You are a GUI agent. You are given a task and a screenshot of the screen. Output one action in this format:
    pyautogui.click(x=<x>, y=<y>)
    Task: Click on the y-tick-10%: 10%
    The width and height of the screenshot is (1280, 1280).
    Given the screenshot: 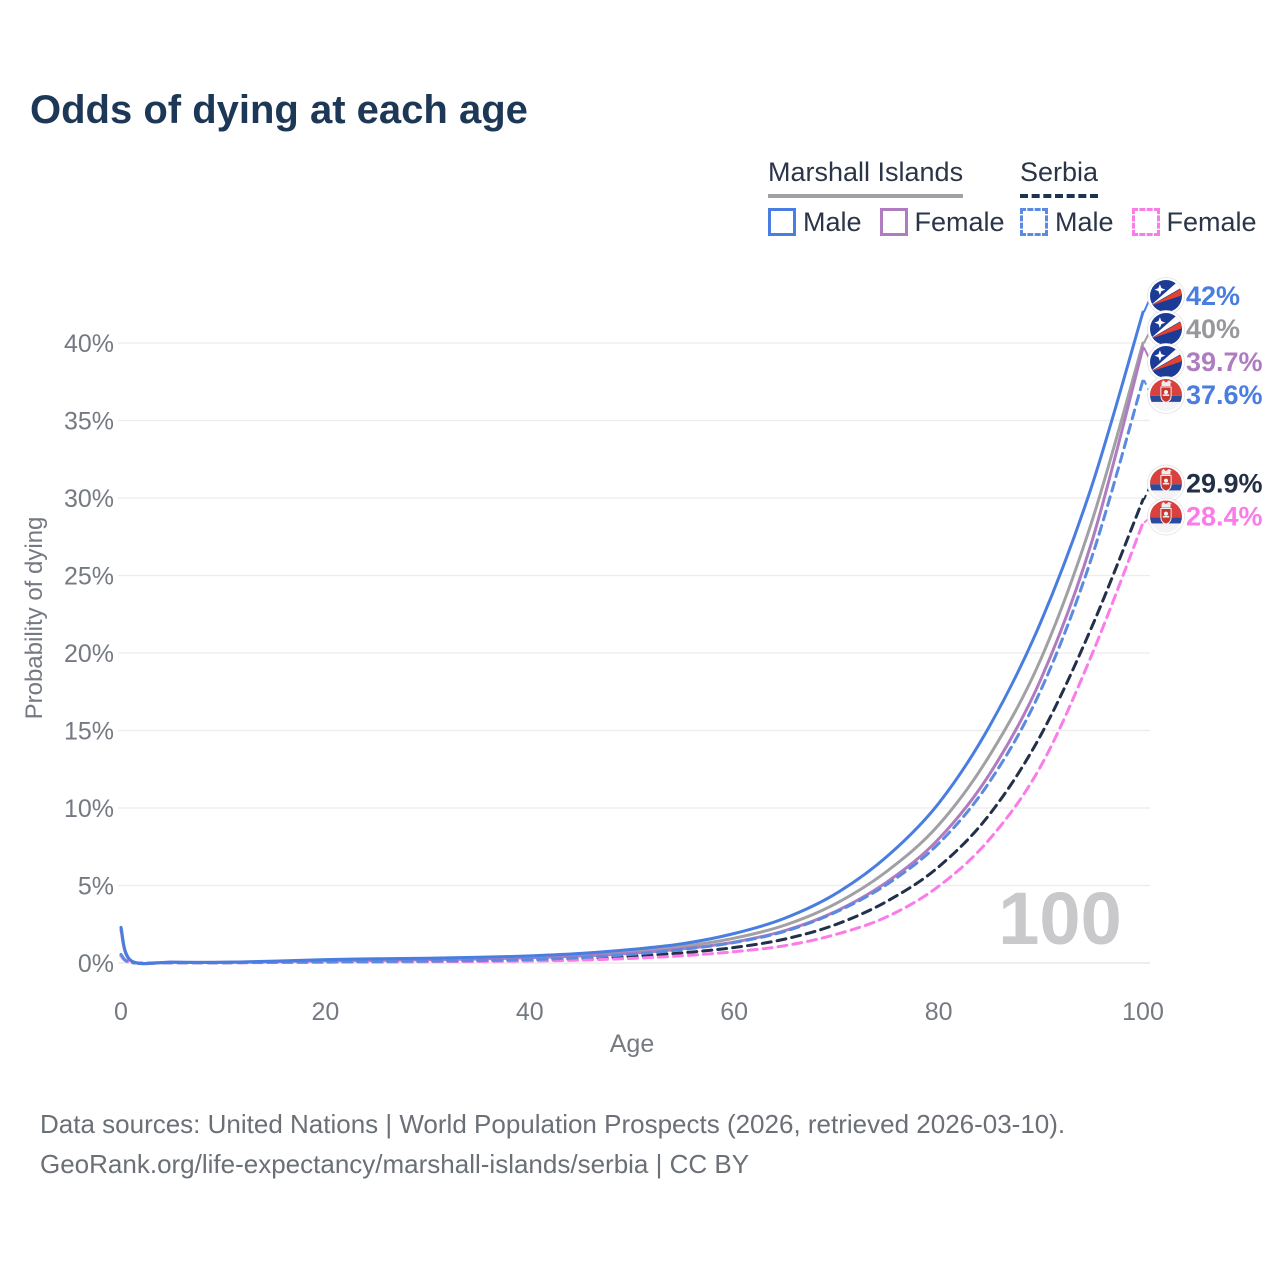 What is the action you would take?
    pyautogui.click(x=89, y=809)
    